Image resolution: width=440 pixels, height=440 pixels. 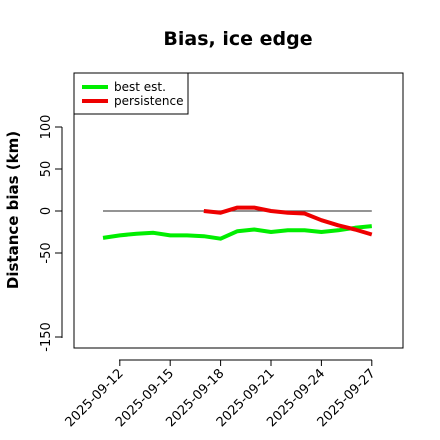 I want to click on legend-box, so click(x=131, y=93).